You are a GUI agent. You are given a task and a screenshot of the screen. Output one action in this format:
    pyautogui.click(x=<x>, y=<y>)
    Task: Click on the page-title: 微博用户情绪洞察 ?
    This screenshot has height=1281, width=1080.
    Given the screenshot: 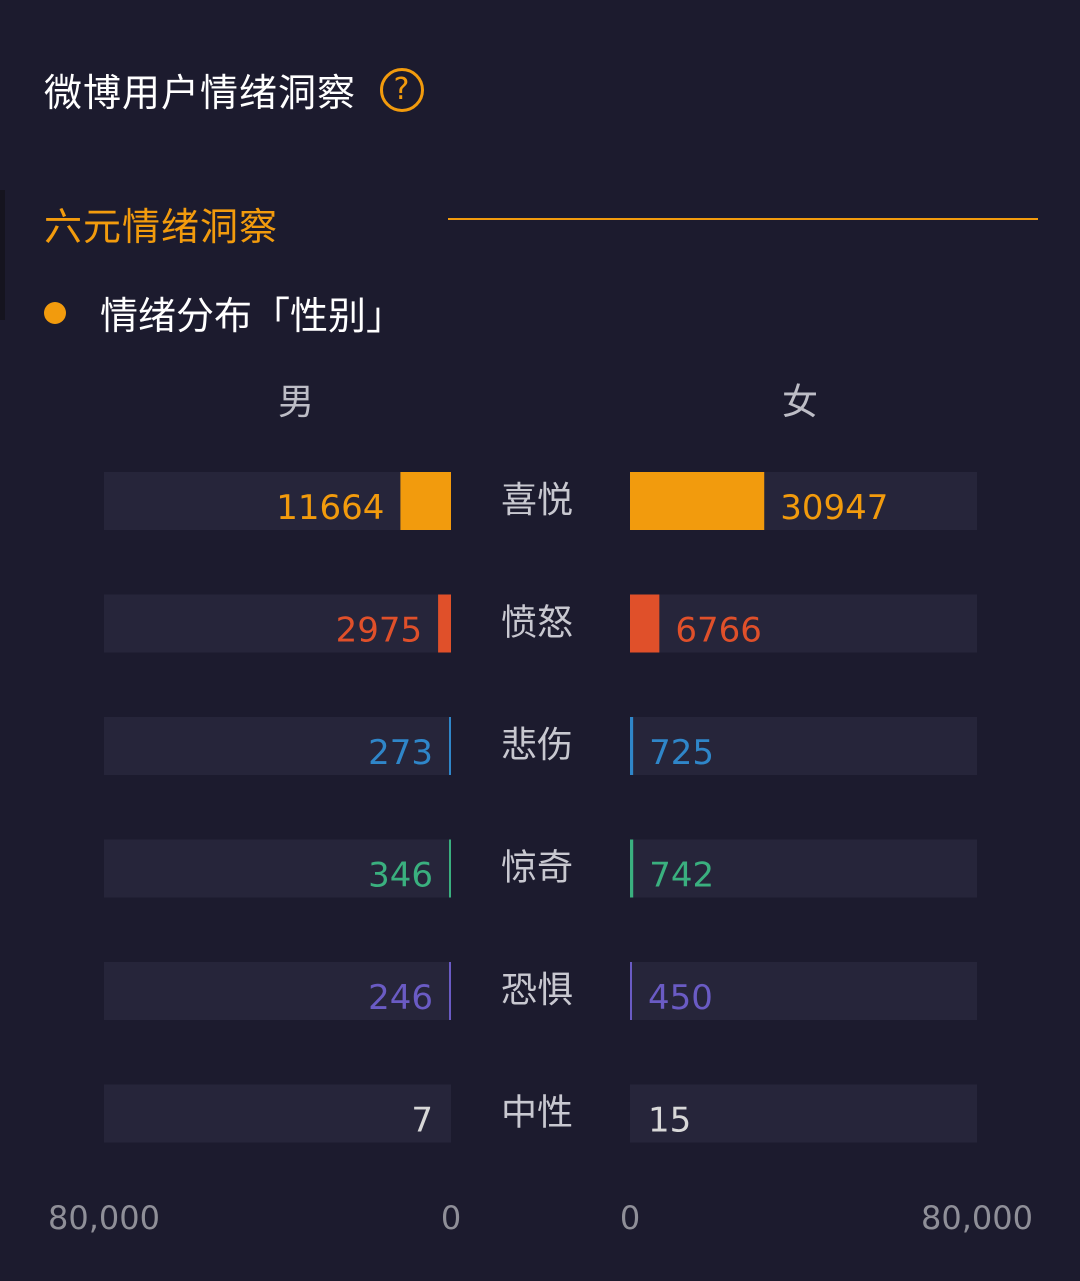 What is the action you would take?
    pyautogui.click(x=234, y=89)
    